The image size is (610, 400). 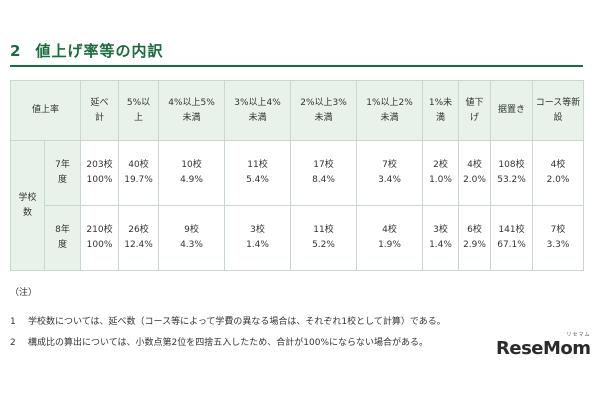 I want to click on table-cell: 2校 1.0%, so click(x=441, y=173).